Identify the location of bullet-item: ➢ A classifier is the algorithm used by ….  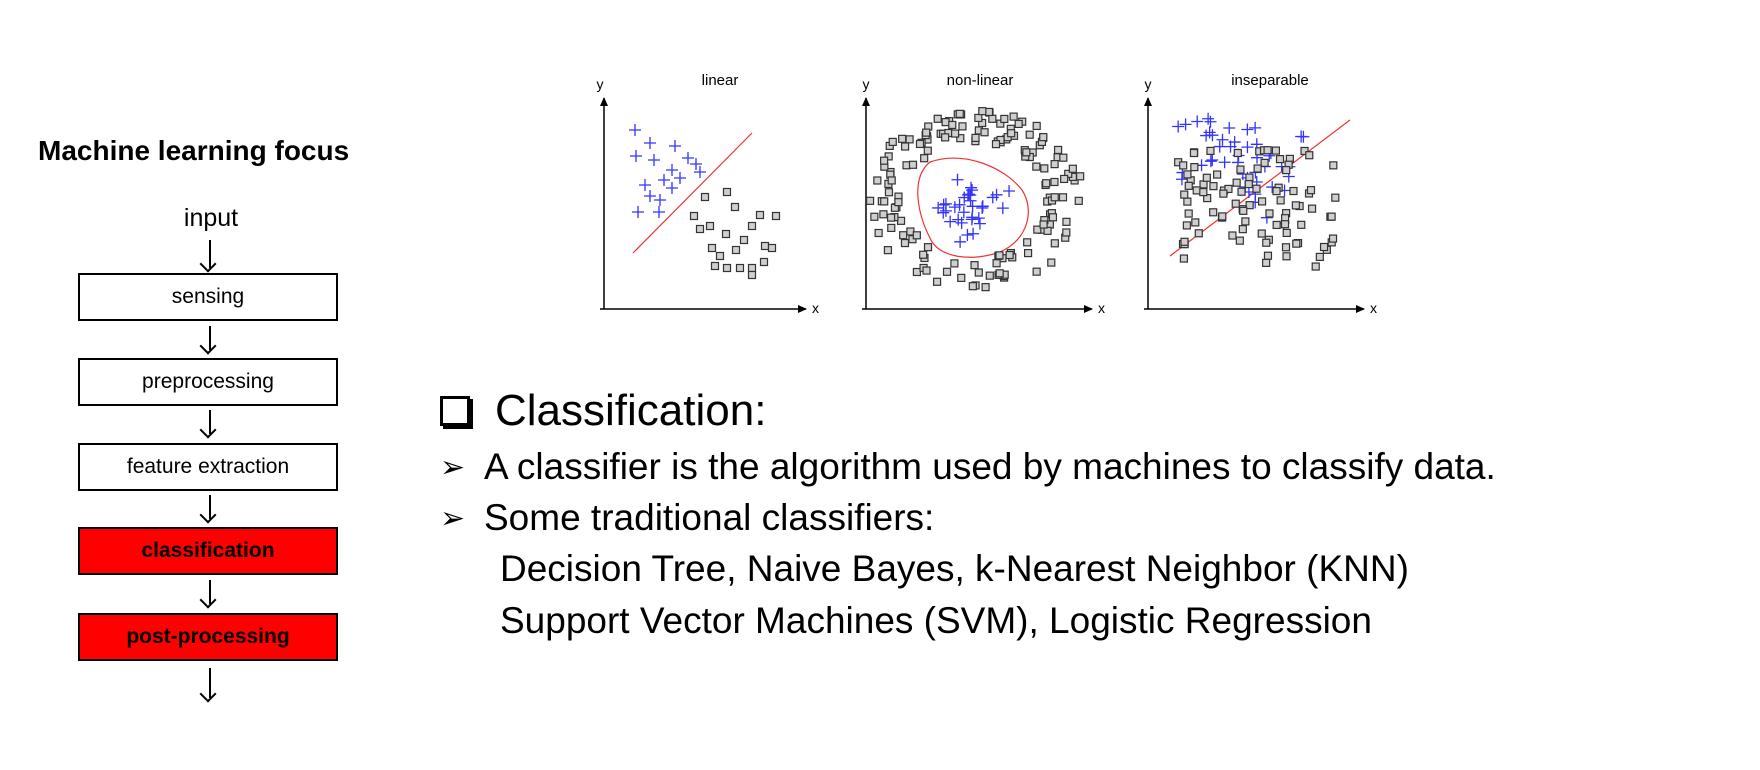
(968, 467).